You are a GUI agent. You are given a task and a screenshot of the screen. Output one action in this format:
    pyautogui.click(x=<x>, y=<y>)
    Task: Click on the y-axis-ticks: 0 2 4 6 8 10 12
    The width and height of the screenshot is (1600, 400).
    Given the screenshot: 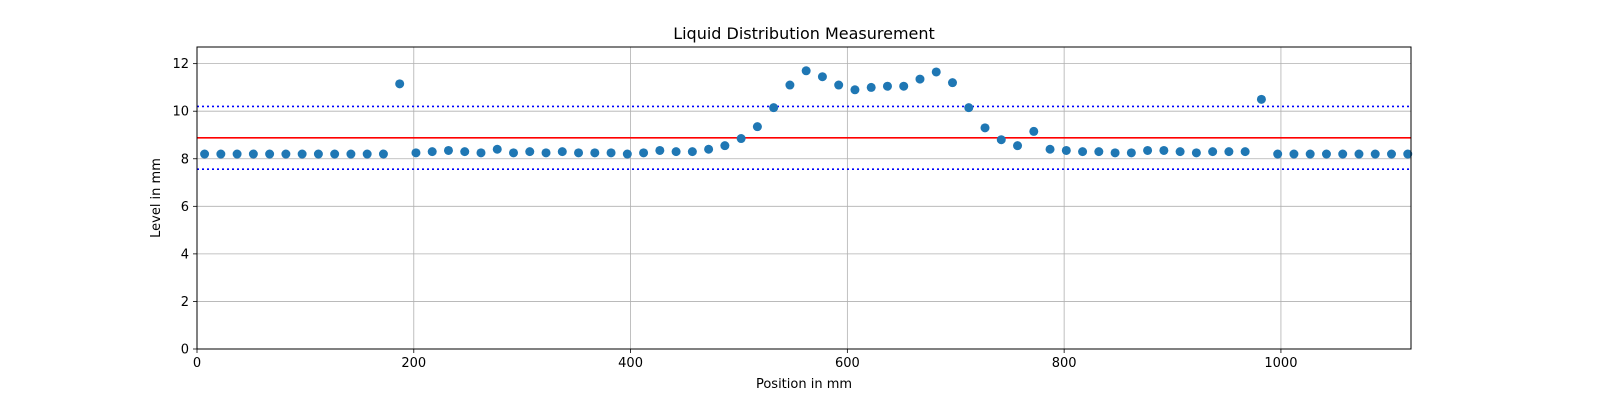 What is the action you would take?
    pyautogui.click(x=184, y=207)
    